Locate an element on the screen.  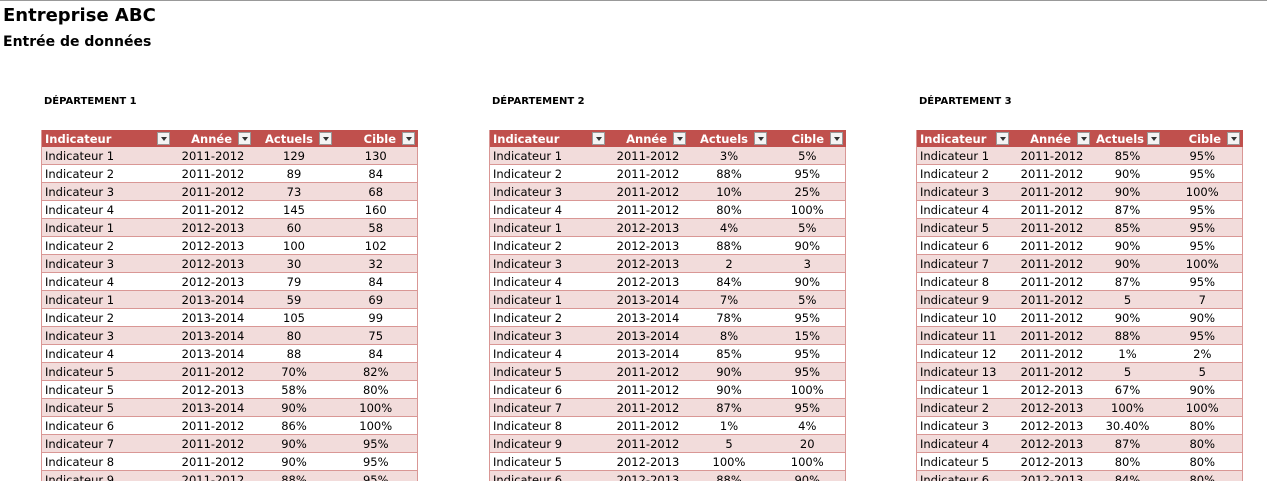
table-cell: 69 is located at coordinates (376, 299).